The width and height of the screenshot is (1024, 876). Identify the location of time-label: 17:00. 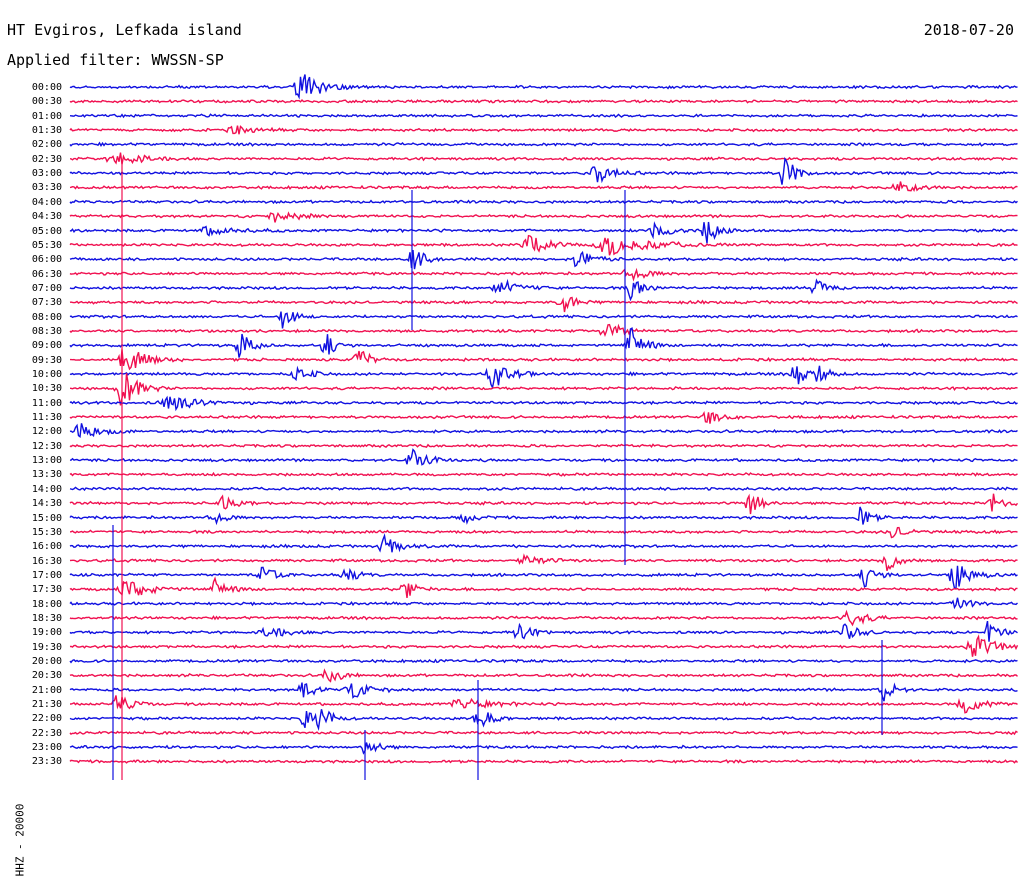
(46, 575).